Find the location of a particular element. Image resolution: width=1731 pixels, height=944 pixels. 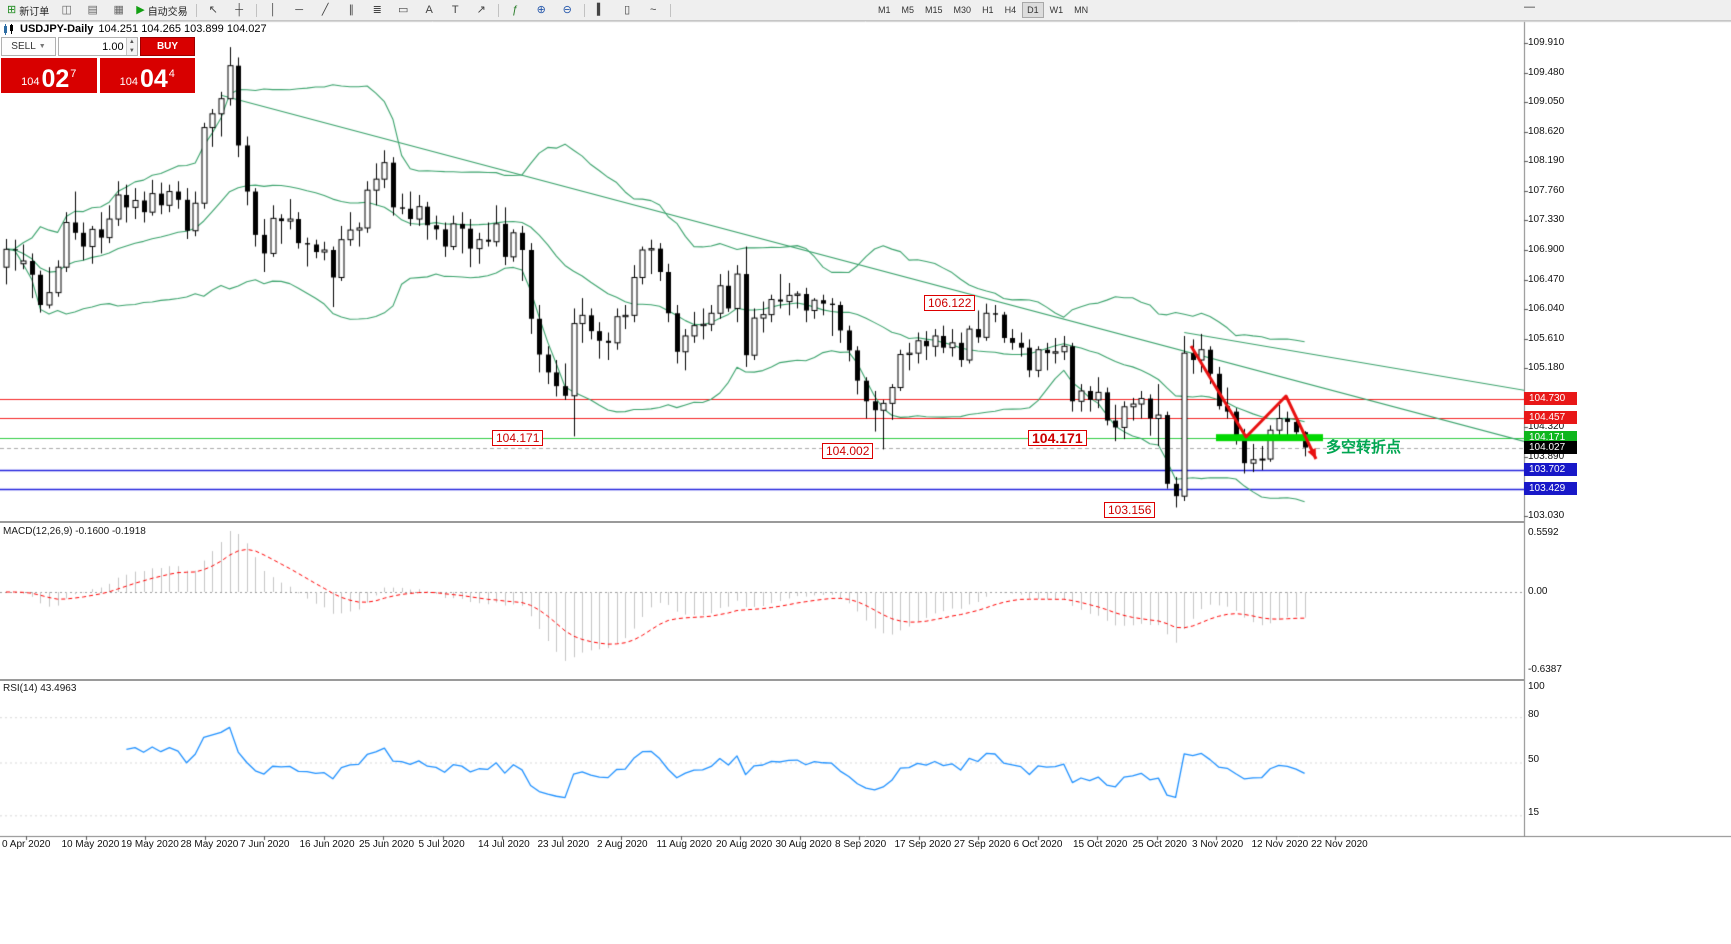

fibonacci-icon: ≣ is located at coordinates (377, 9).